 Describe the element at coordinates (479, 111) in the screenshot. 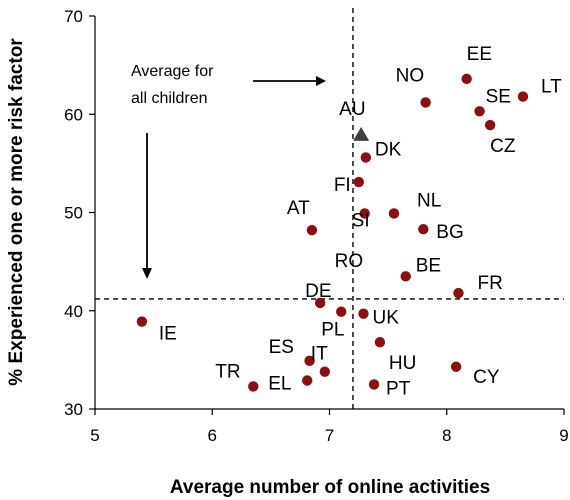

I see `data-point-se` at that location.